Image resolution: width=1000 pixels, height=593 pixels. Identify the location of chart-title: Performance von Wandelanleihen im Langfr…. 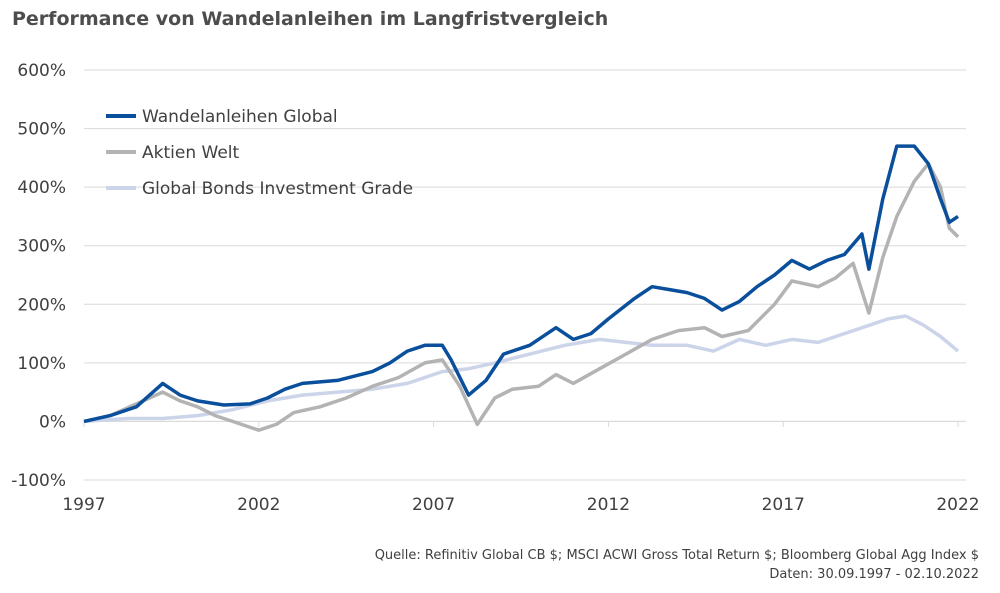
(310, 19).